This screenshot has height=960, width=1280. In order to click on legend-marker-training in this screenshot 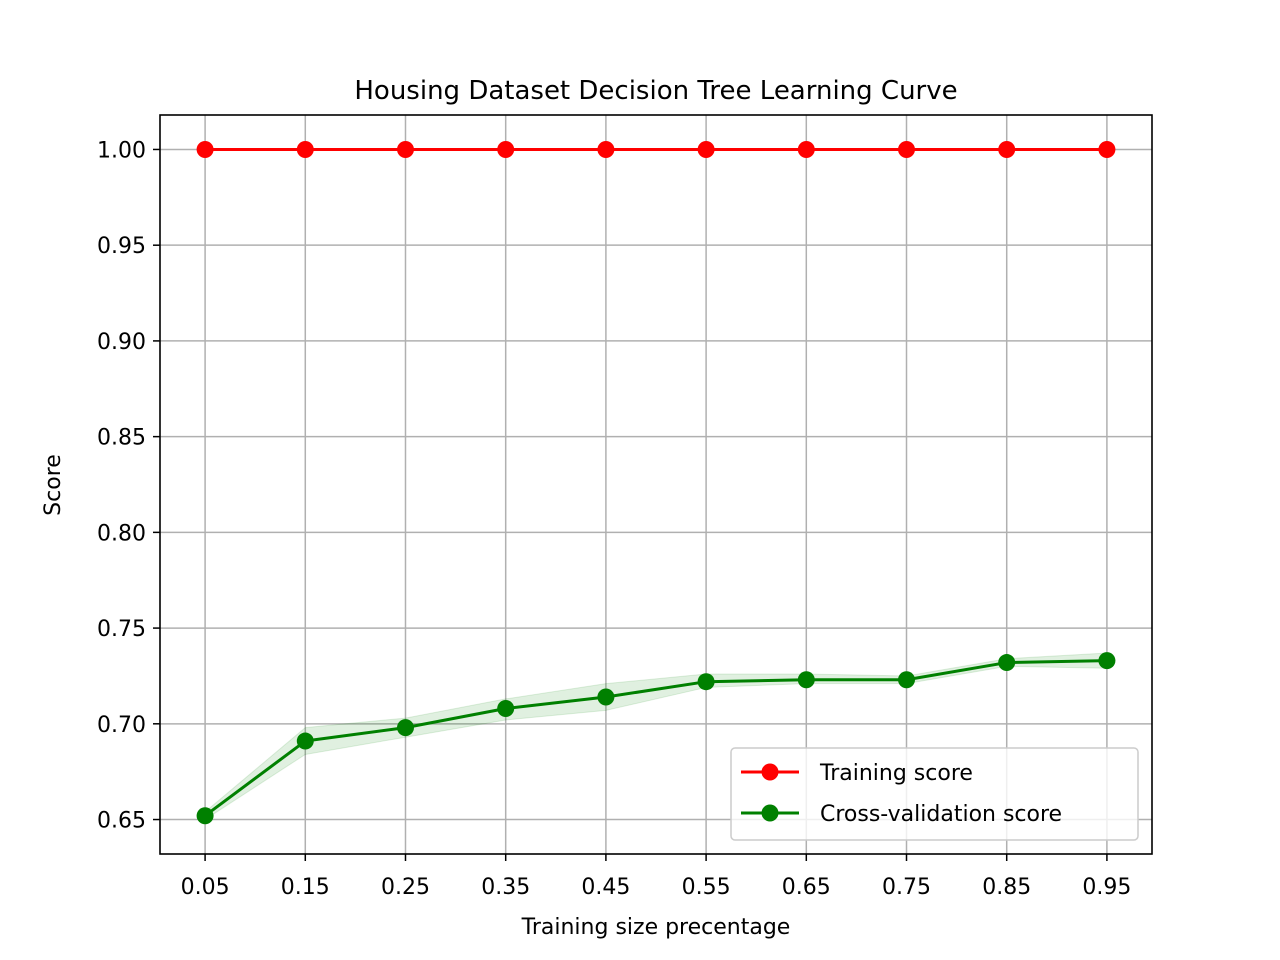, I will do `click(770, 772)`.